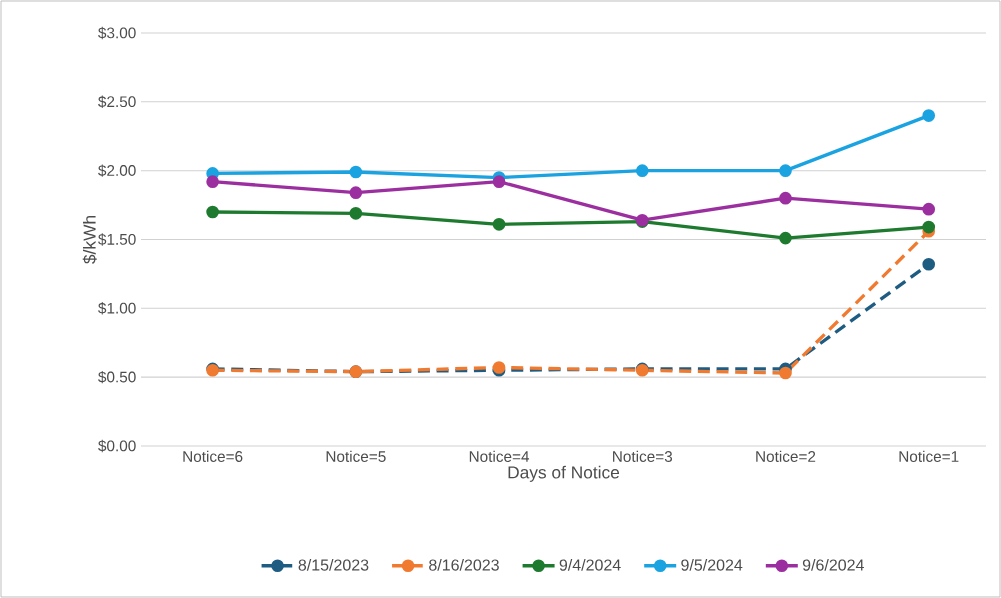 The image size is (1001, 598). I want to click on y-tick-label: $3.00, so click(117, 33).